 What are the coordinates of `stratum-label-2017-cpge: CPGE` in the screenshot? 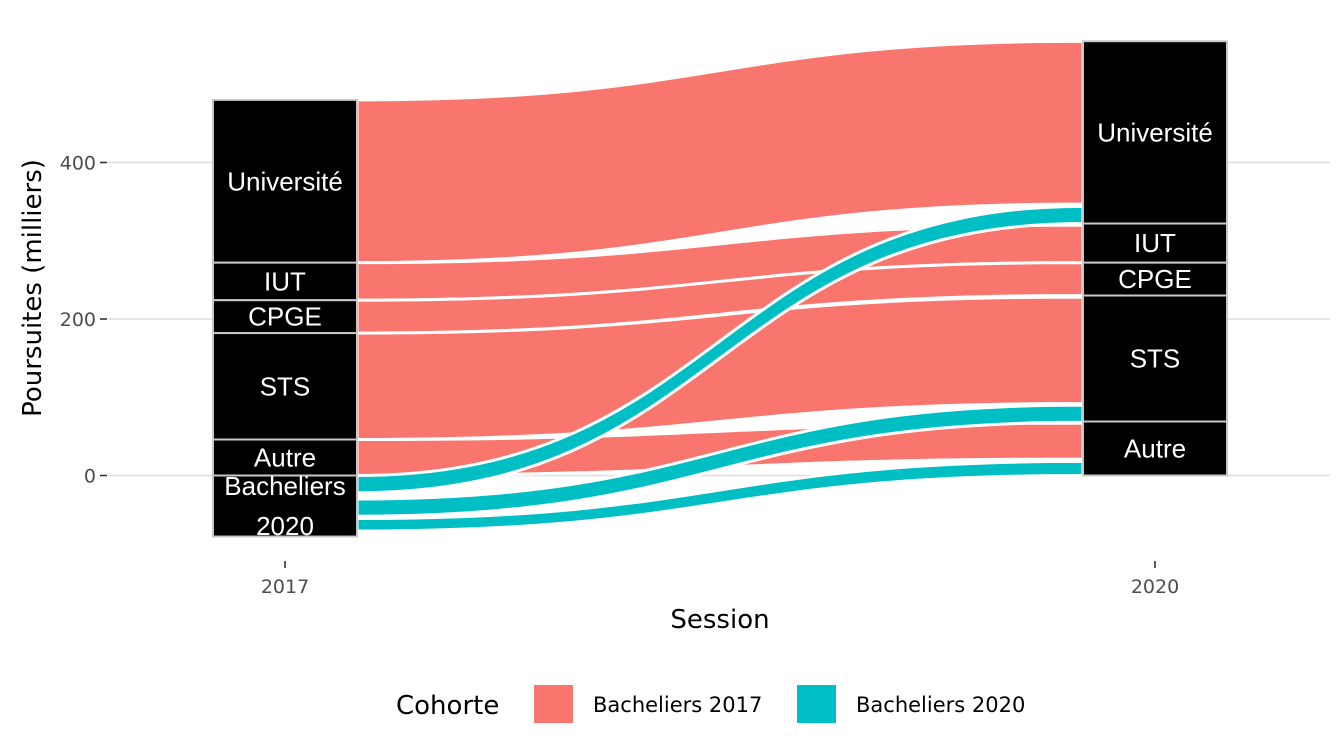 It's located at (285, 317).